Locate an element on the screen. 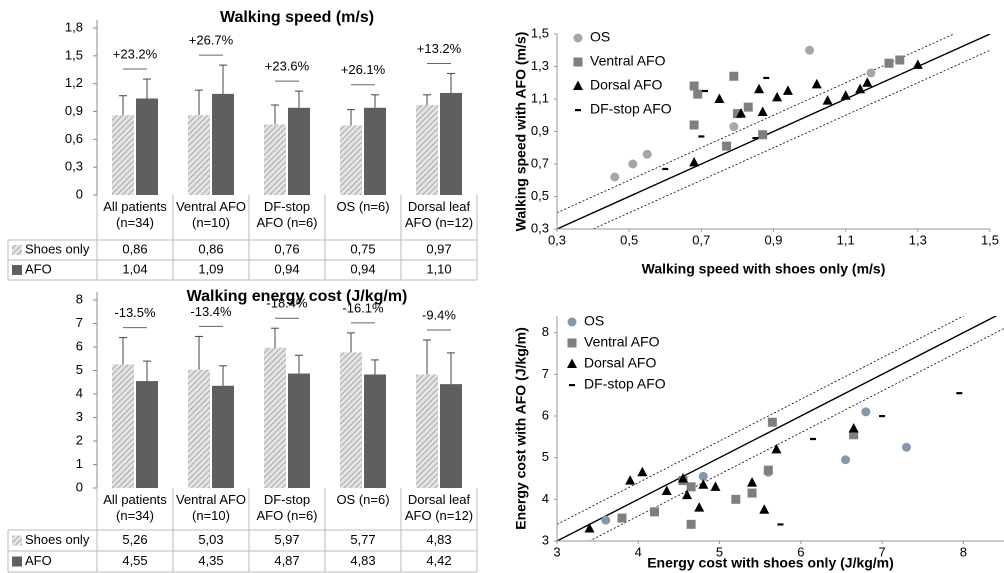  y-tick-label: 0 is located at coordinates (79, 193).